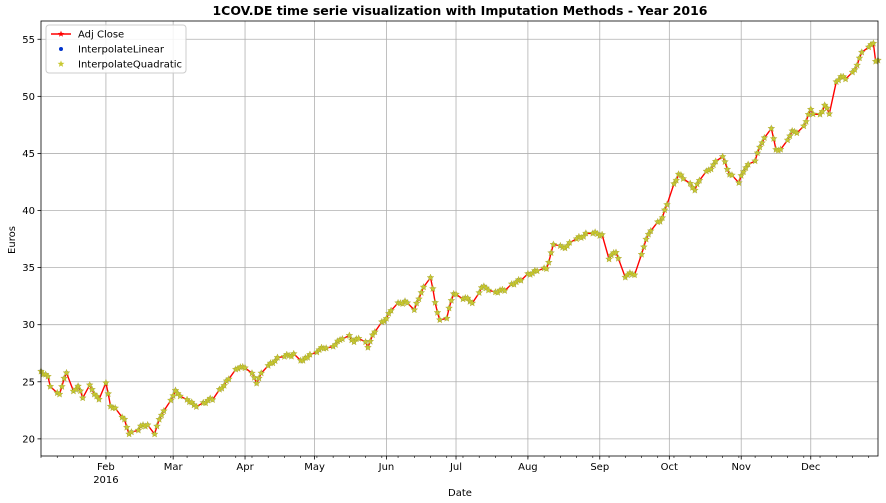 This screenshot has height=503, width=886. I want to click on legend-marker-interpolate-quadratic, so click(61, 63).